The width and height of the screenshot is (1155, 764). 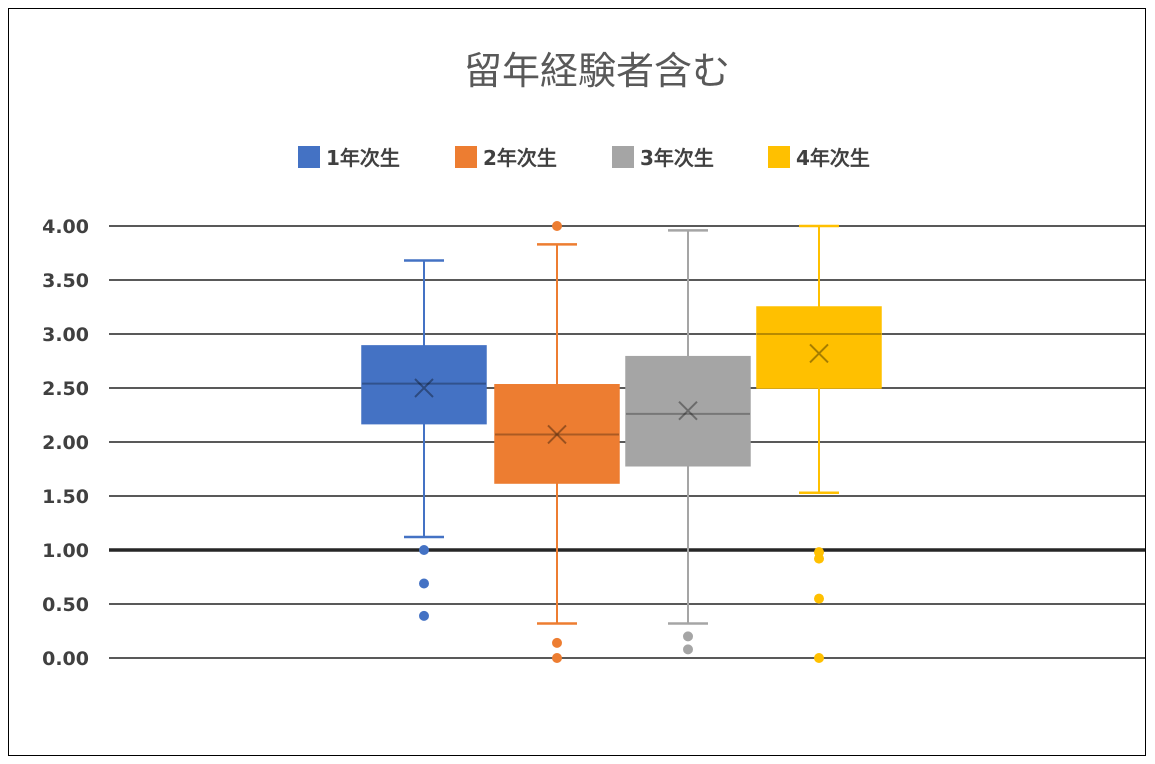 I want to click on y-tick-label: 2.00, so click(x=65, y=443).